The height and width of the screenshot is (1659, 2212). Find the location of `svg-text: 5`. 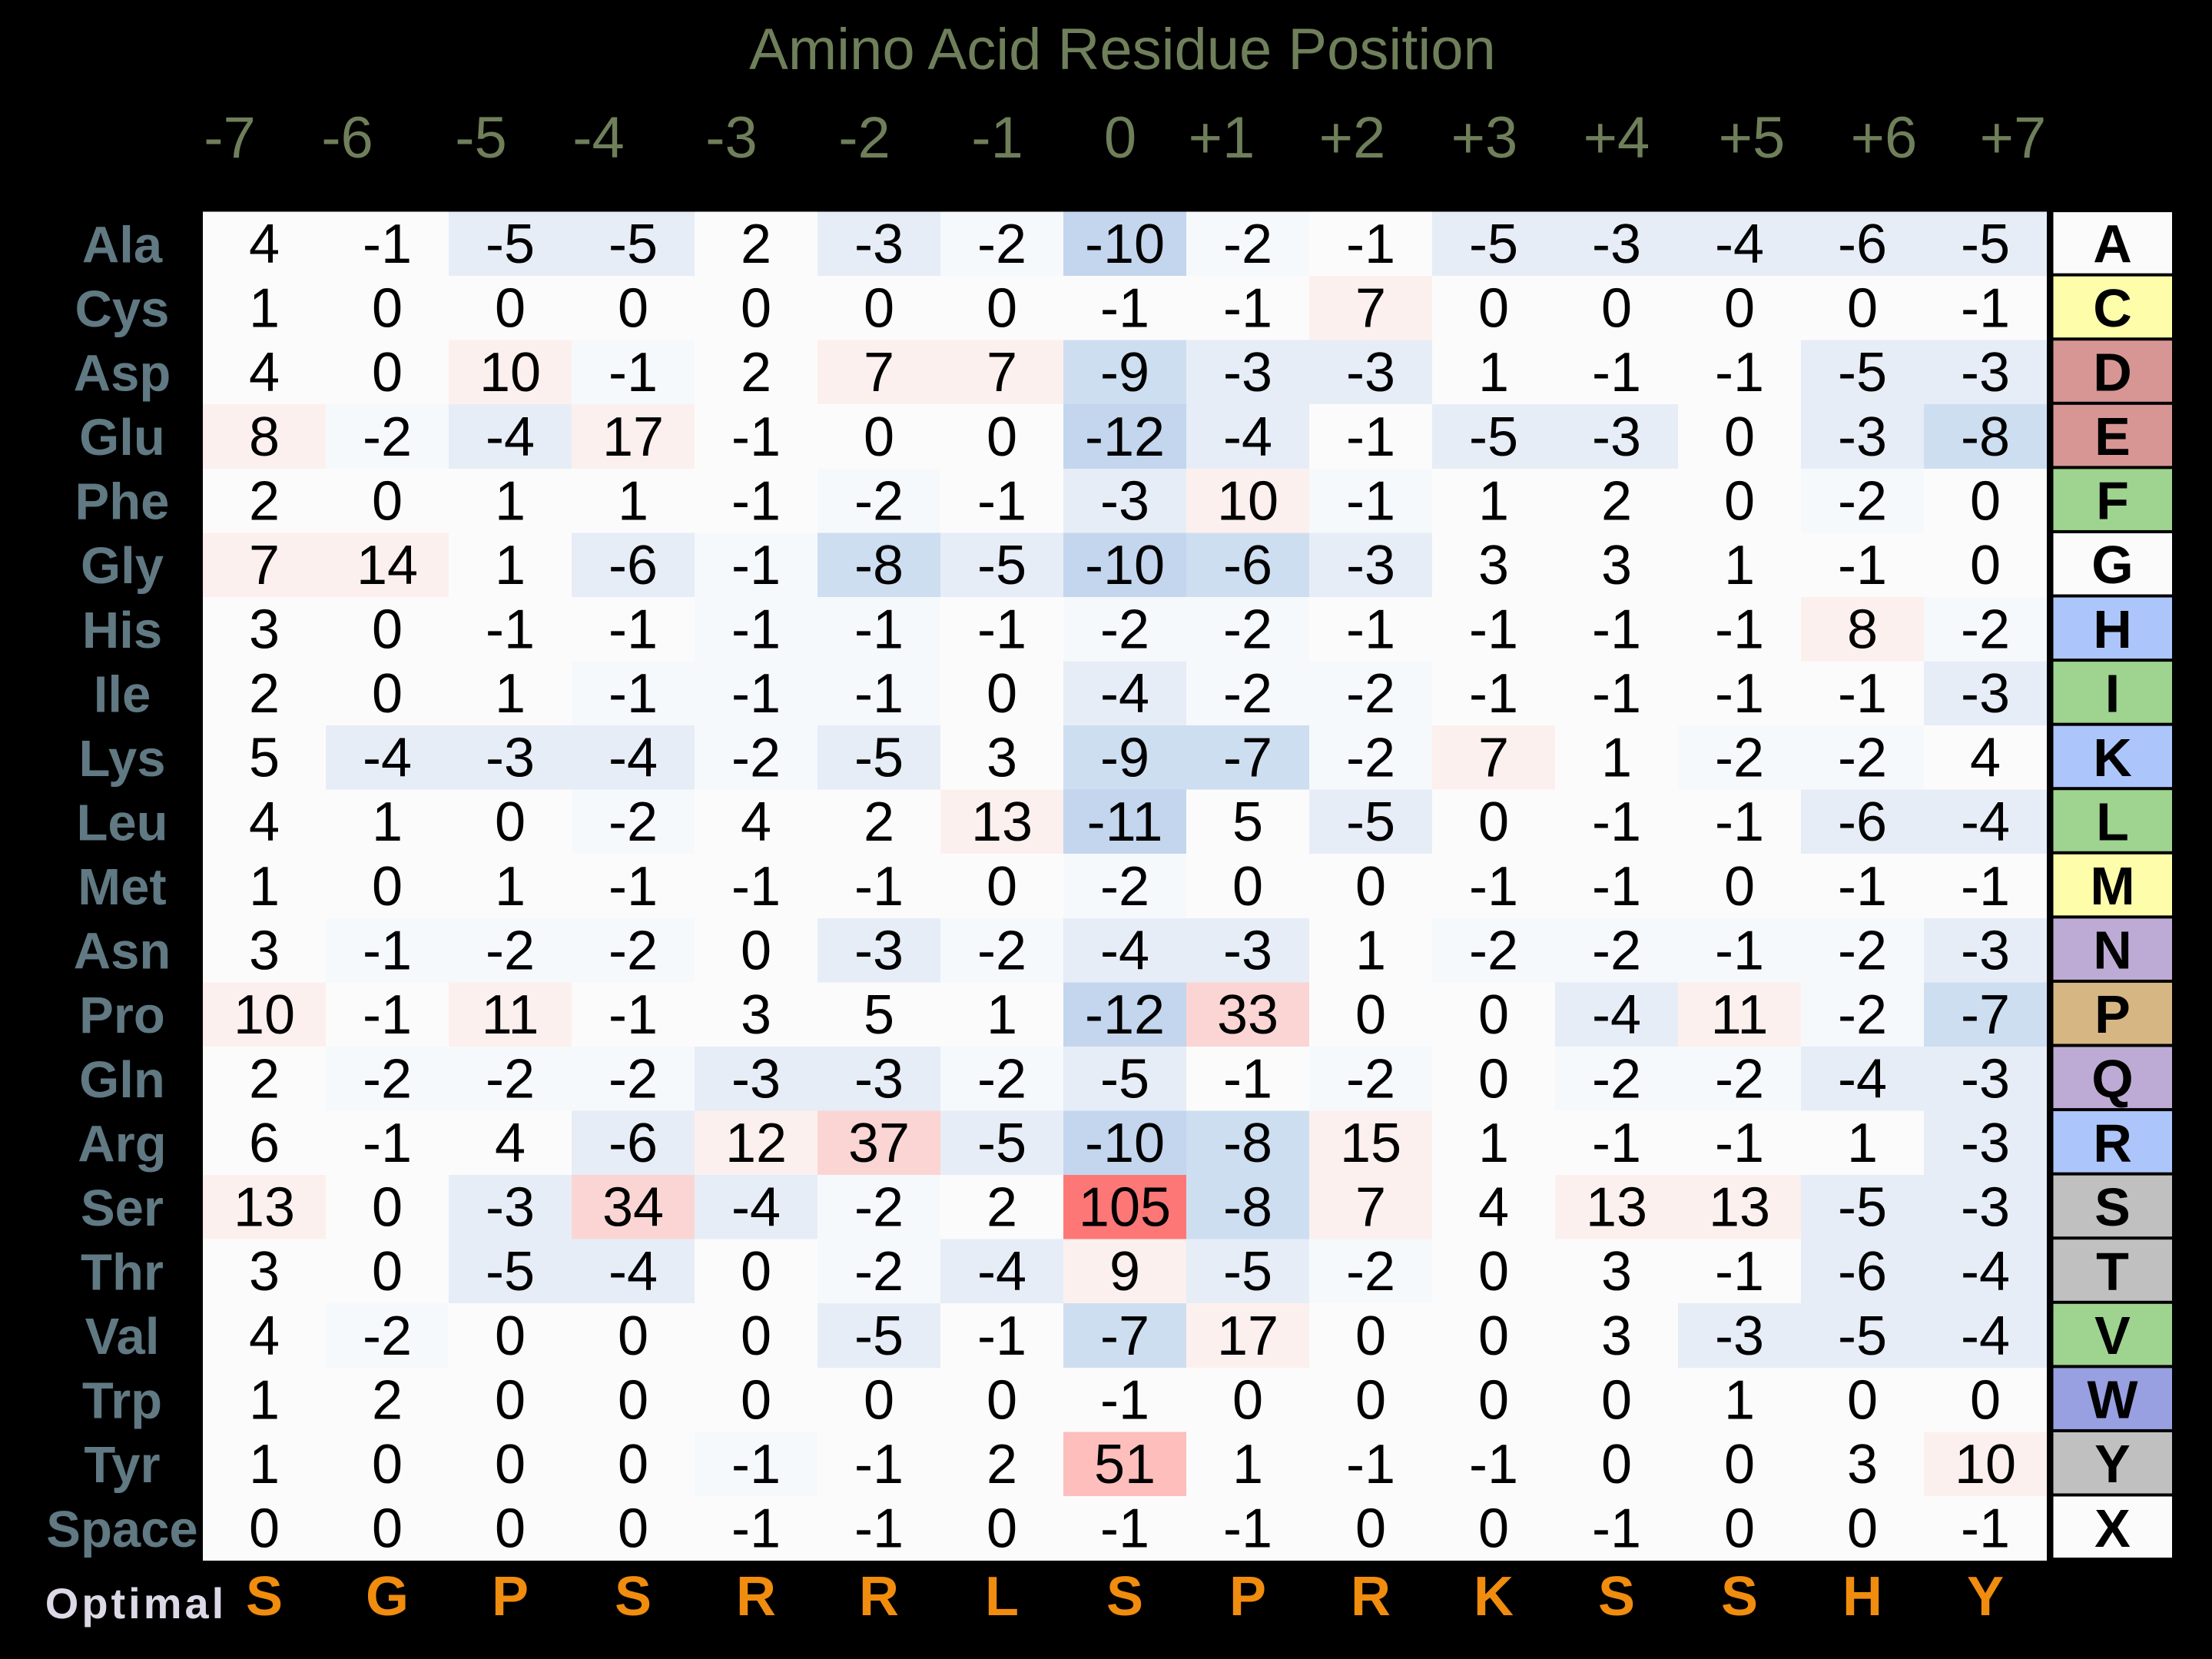

svg-text: 5 is located at coordinates (264, 758).